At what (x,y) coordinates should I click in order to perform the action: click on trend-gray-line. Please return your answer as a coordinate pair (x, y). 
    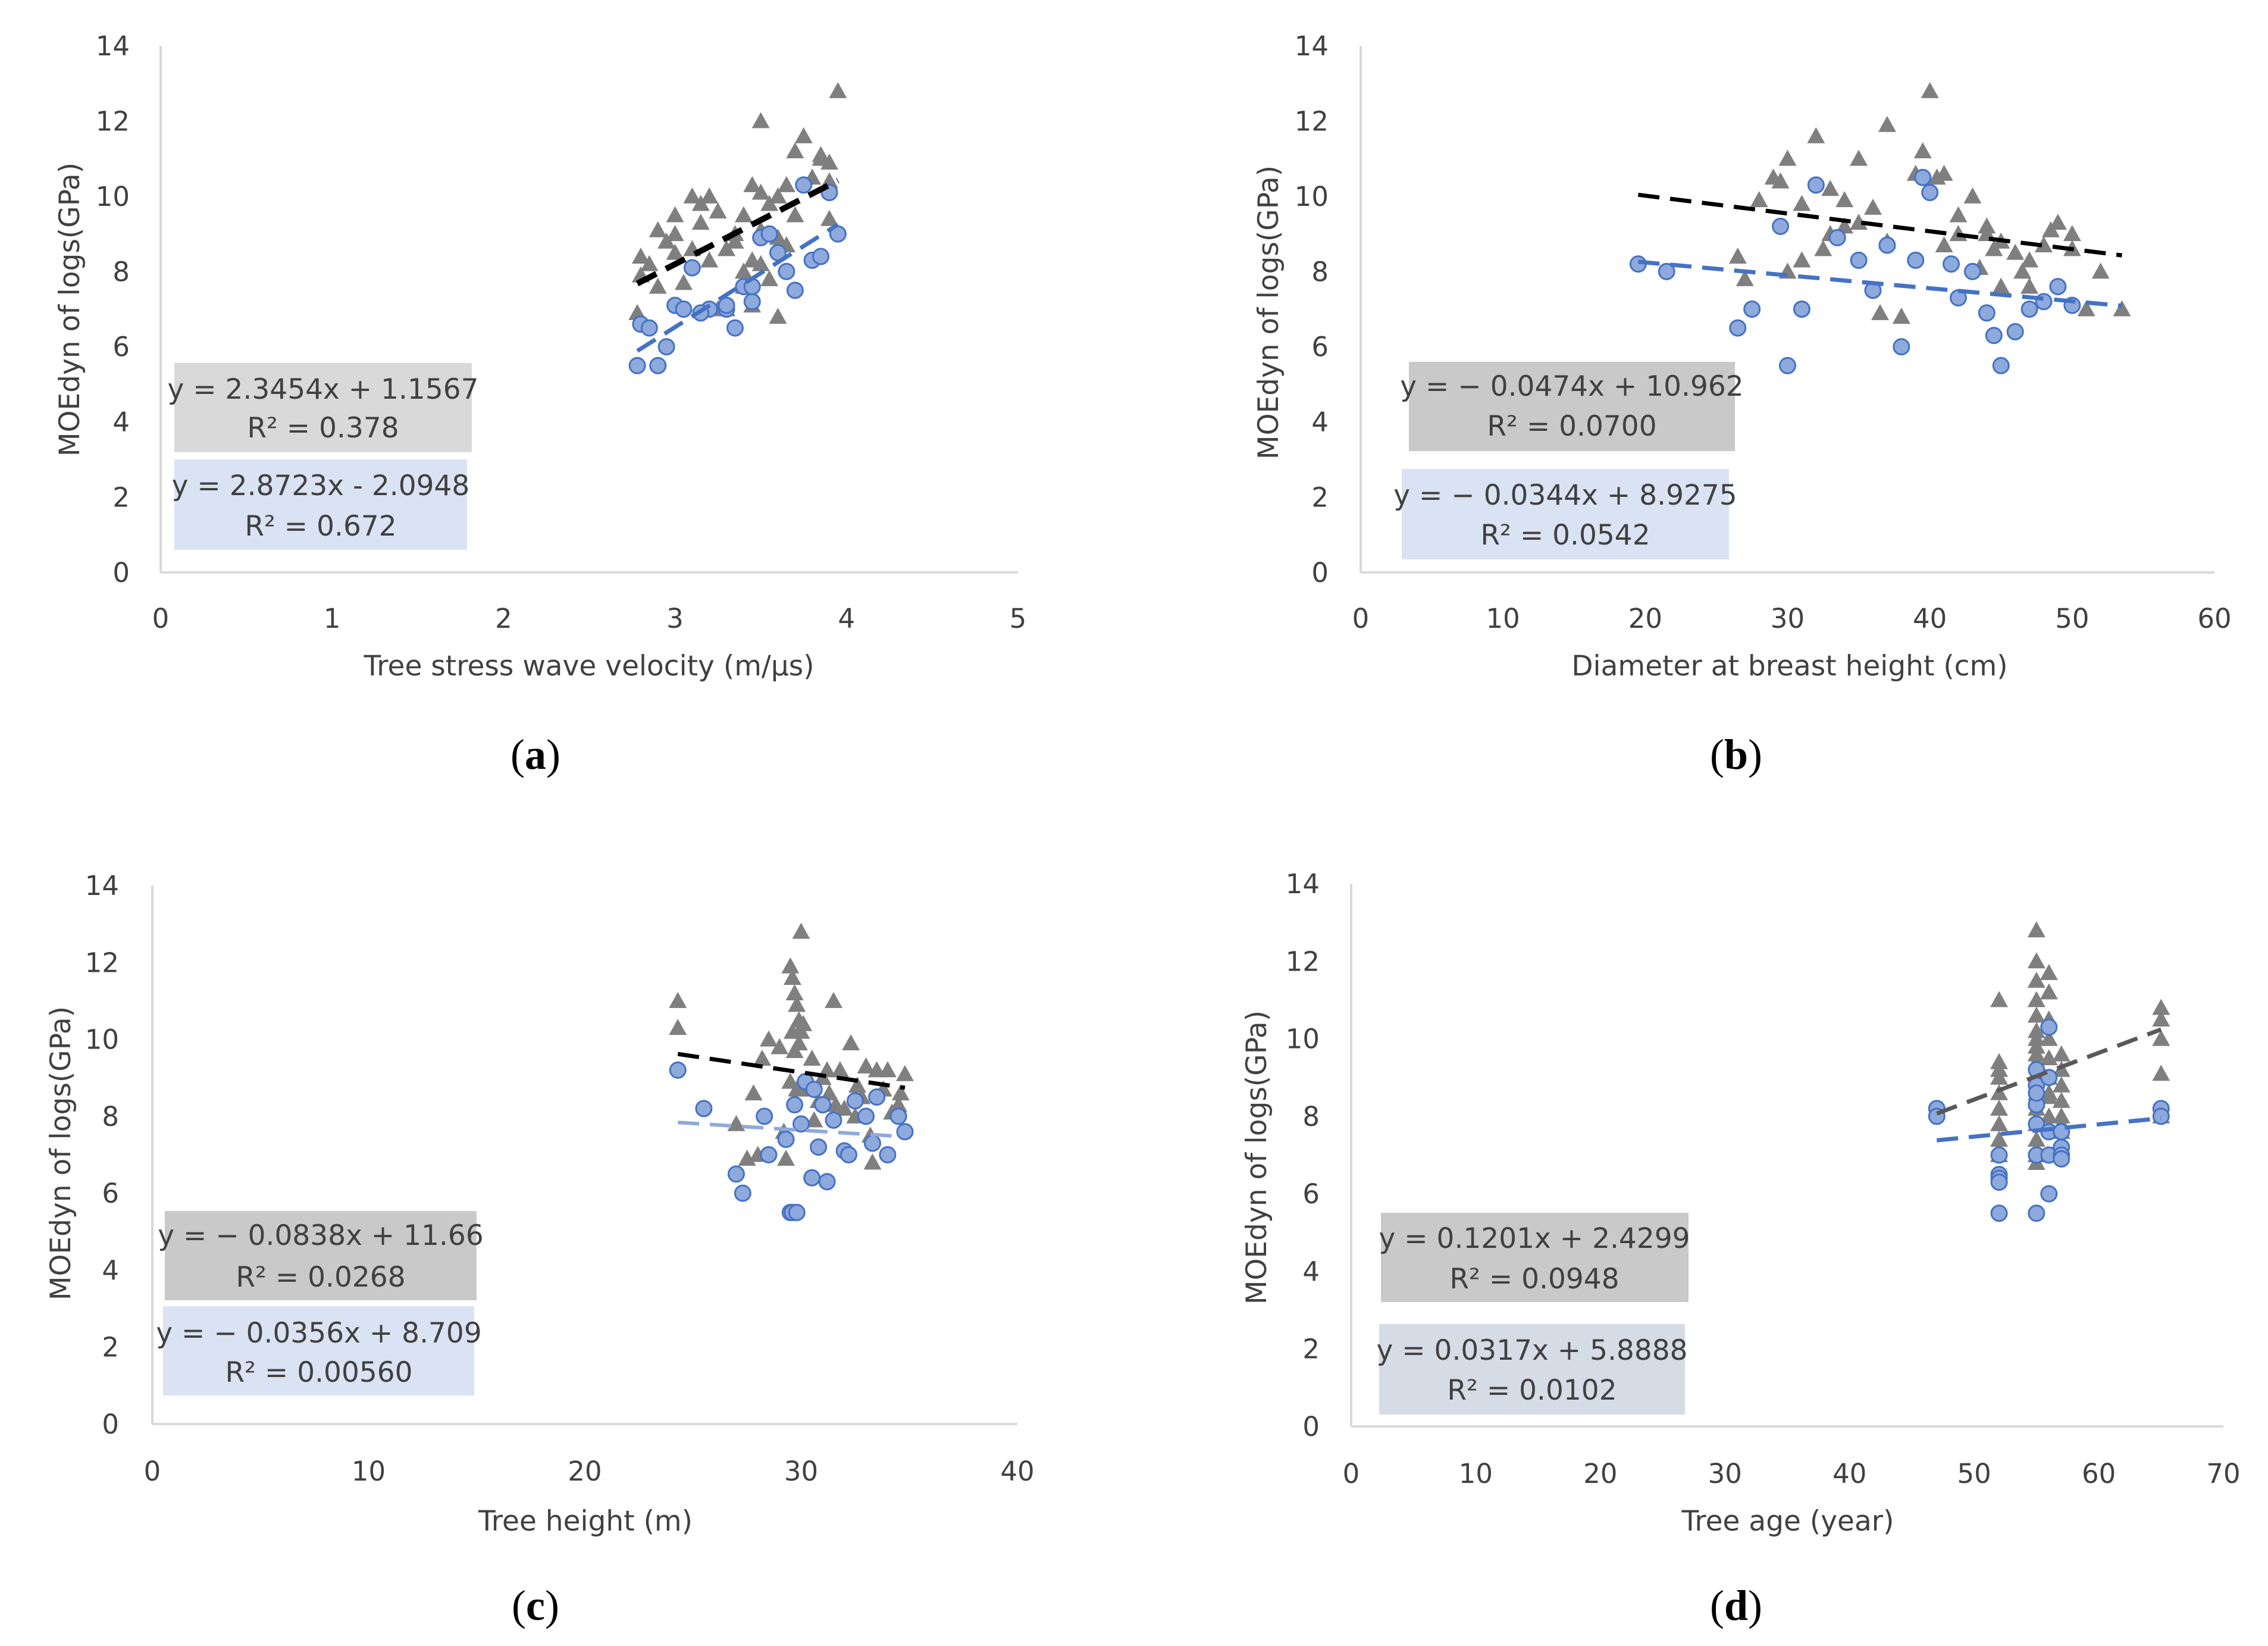
    Looking at the image, I should click on (737, 231).